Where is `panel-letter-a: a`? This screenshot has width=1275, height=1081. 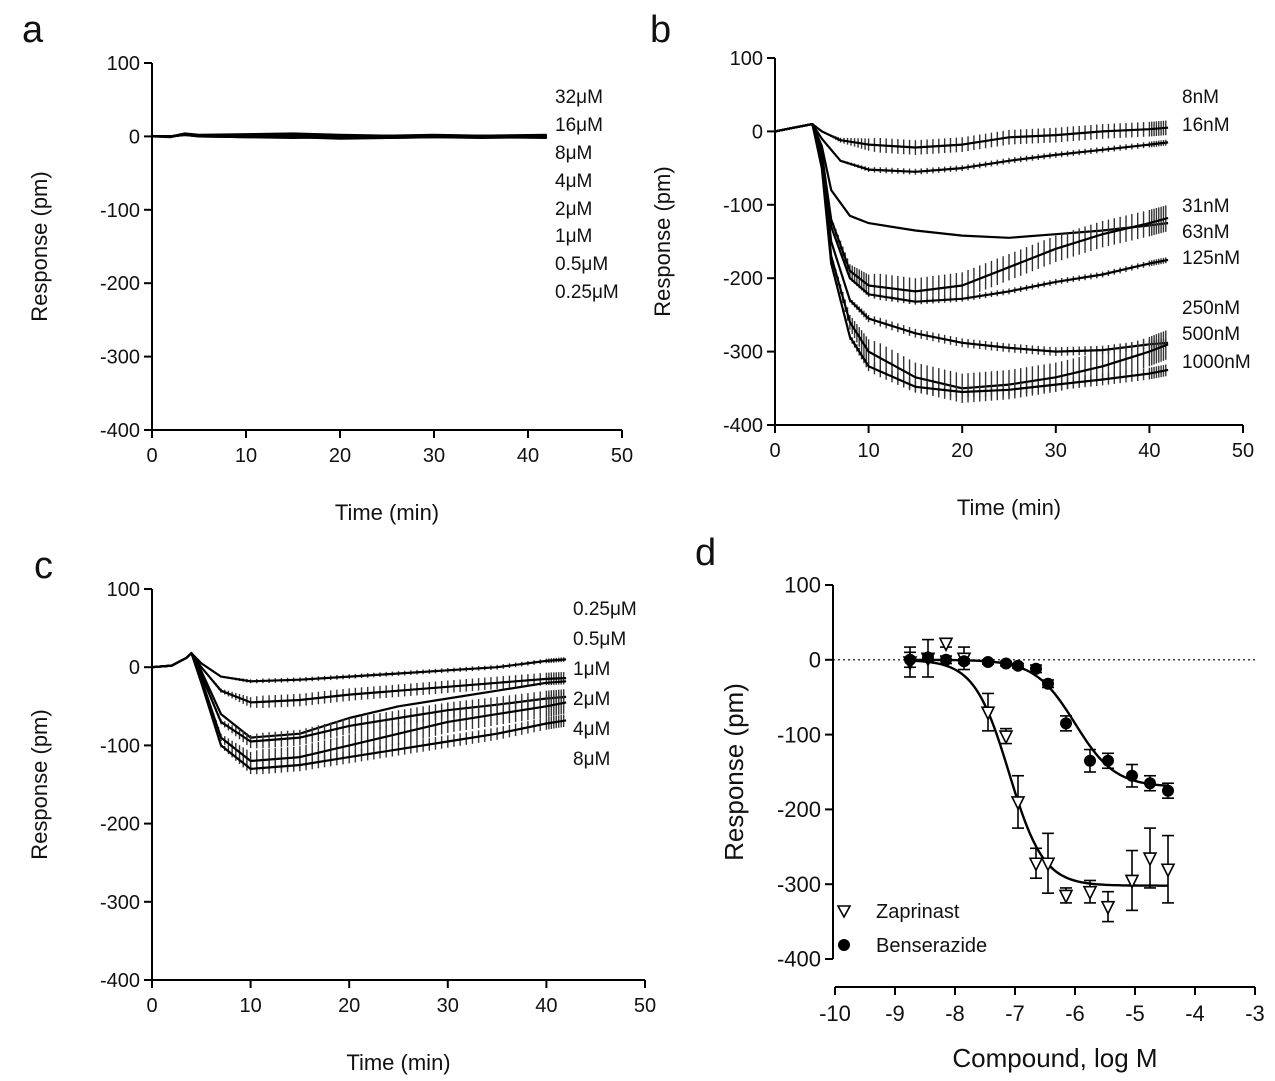 panel-letter-a: a is located at coordinates (33, 30).